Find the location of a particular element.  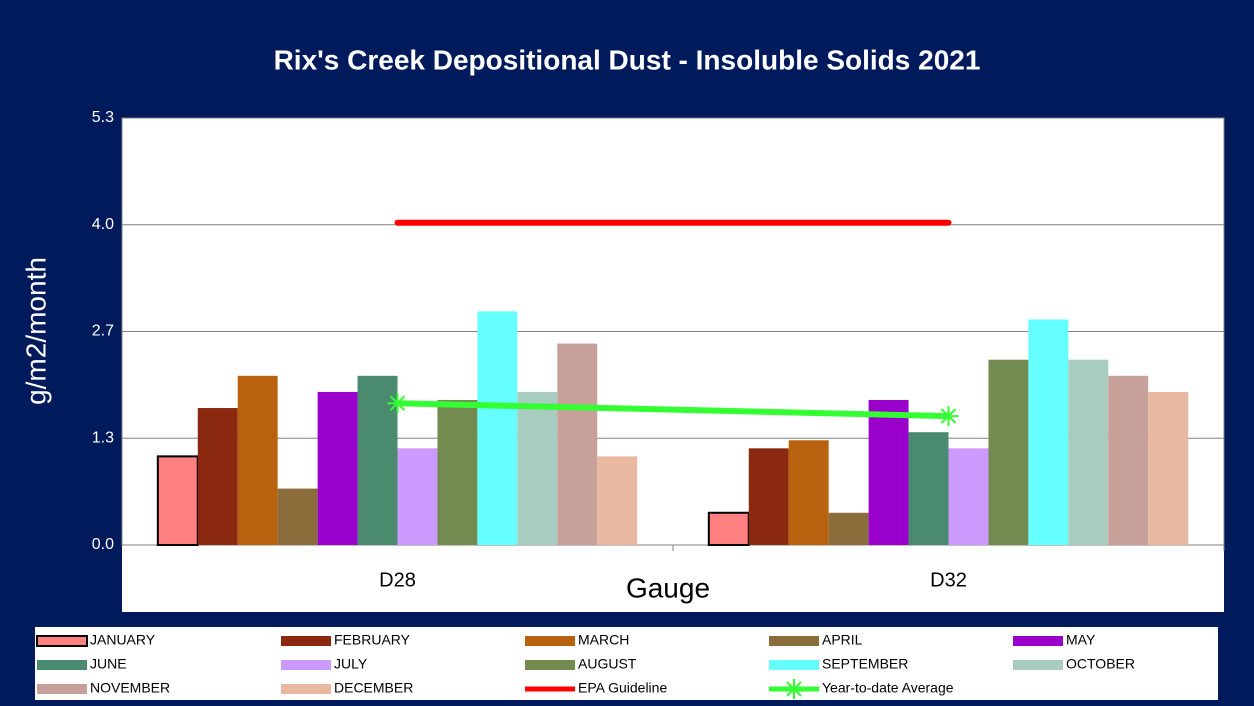

y-axis-title: g/m2/month is located at coordinates (35, 331).